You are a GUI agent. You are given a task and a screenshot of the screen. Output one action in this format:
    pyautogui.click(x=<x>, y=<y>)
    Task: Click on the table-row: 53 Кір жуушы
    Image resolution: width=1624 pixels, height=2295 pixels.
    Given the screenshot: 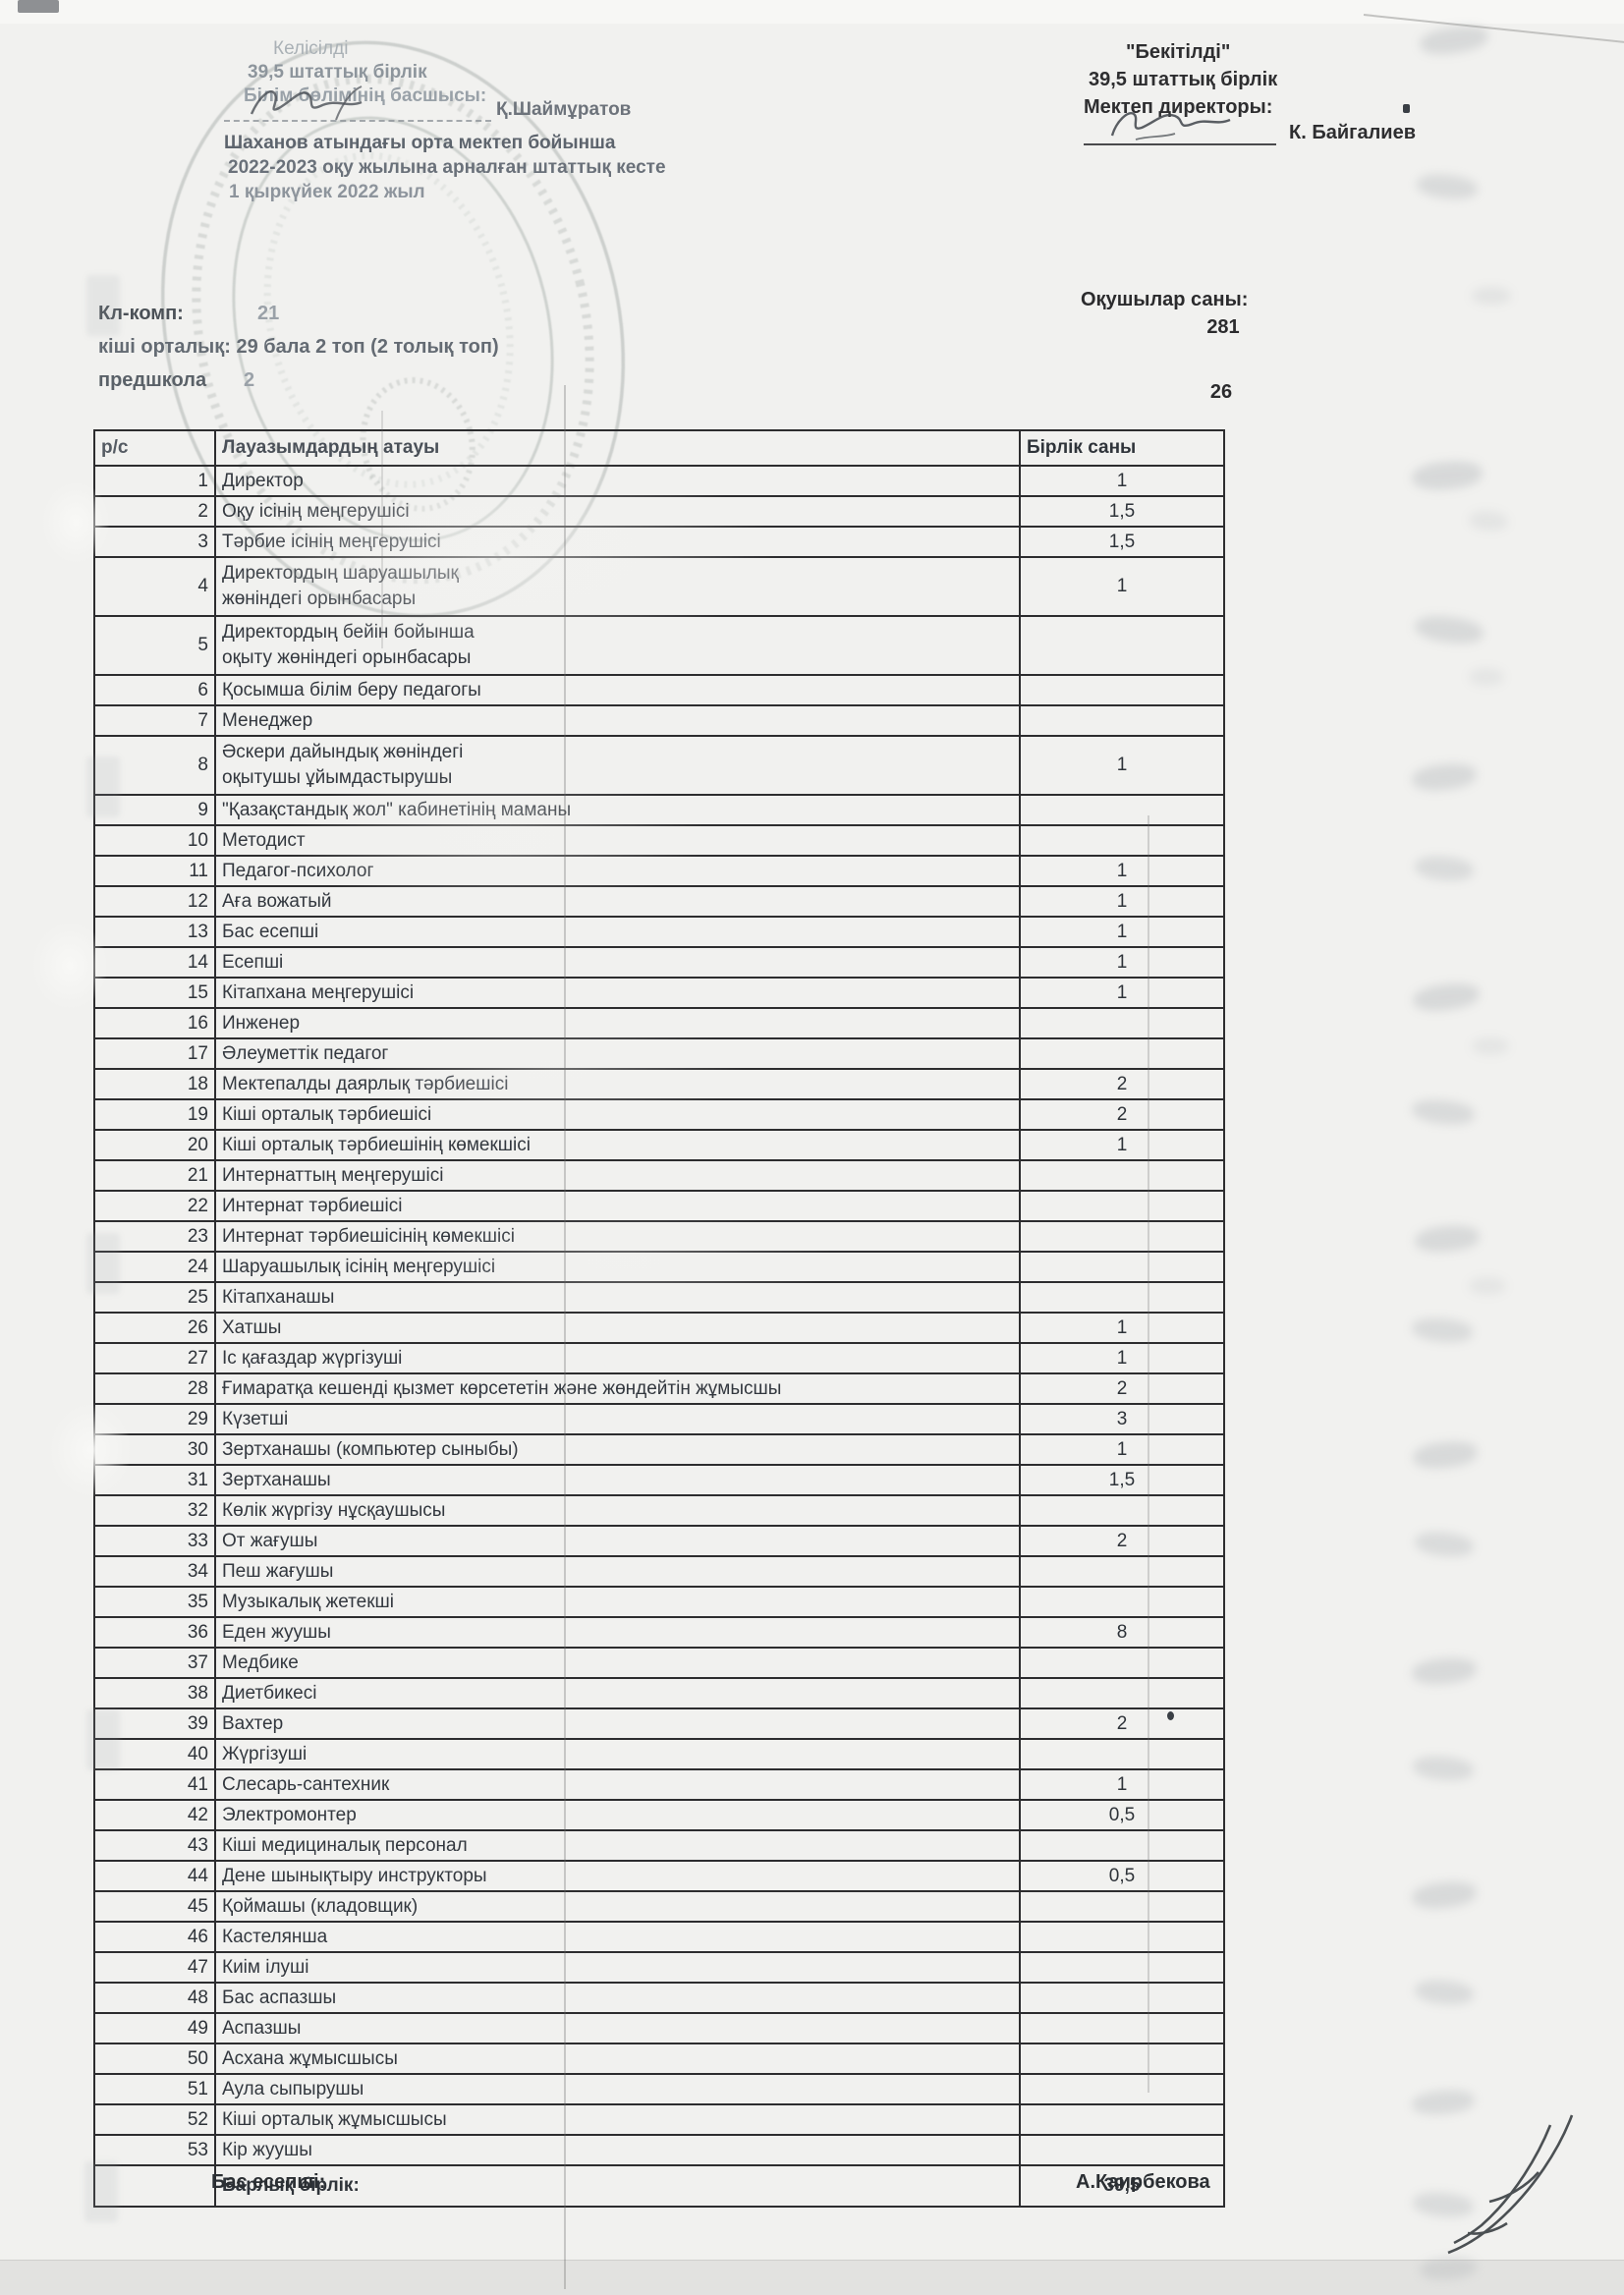 What is the action you would take?
    pyautogui.click(x=659, y=2150)
    